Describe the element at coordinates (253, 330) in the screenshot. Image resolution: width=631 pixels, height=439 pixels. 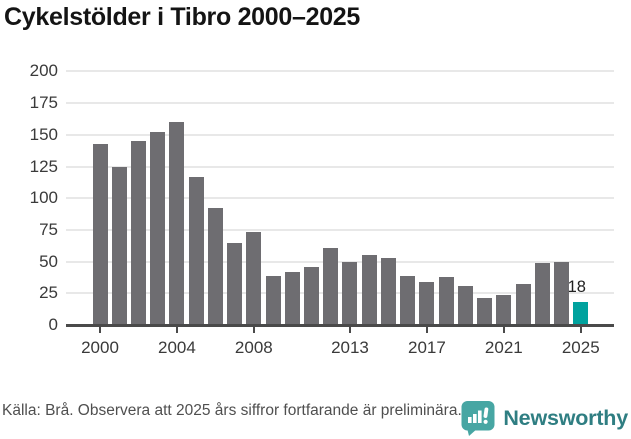
I see `x-tick-2008` at that location.